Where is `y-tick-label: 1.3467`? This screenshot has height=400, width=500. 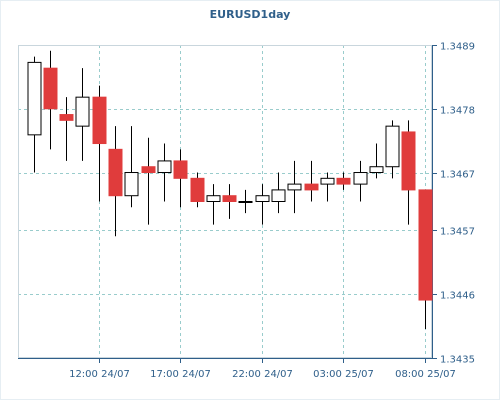
y-tick-label: 1.3467 is located at coordinates (457, 175).